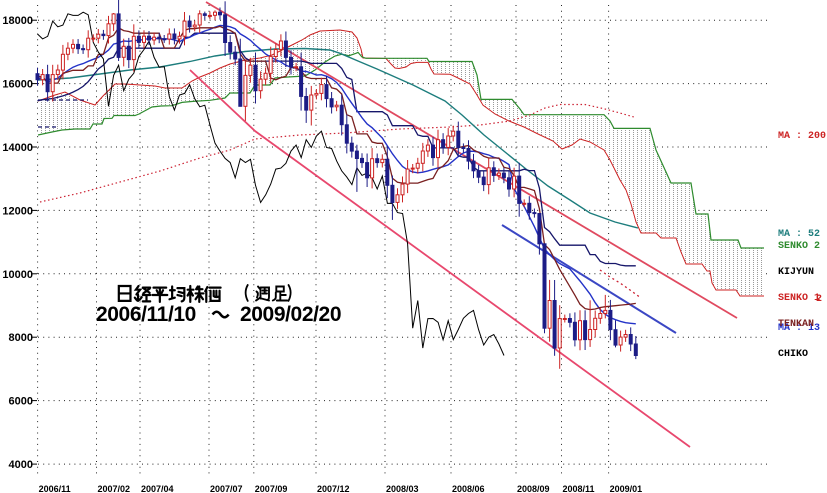 The image size is (827, 493). I want to click on svg-text: 16000, so click(17, 85).